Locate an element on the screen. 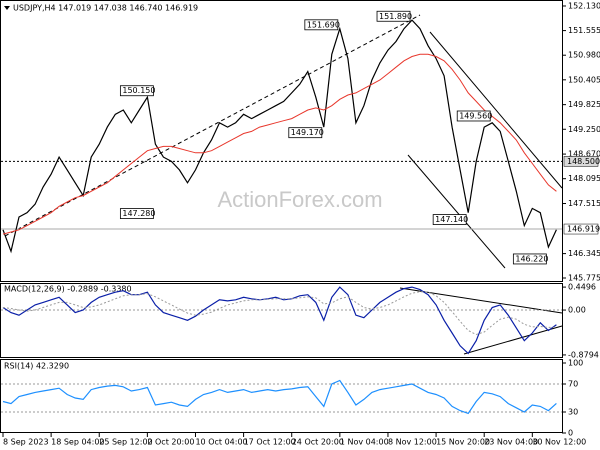 This screenshot has height=450, width=600. price-annotation: 151.890 is located at coordinates (395, 16).